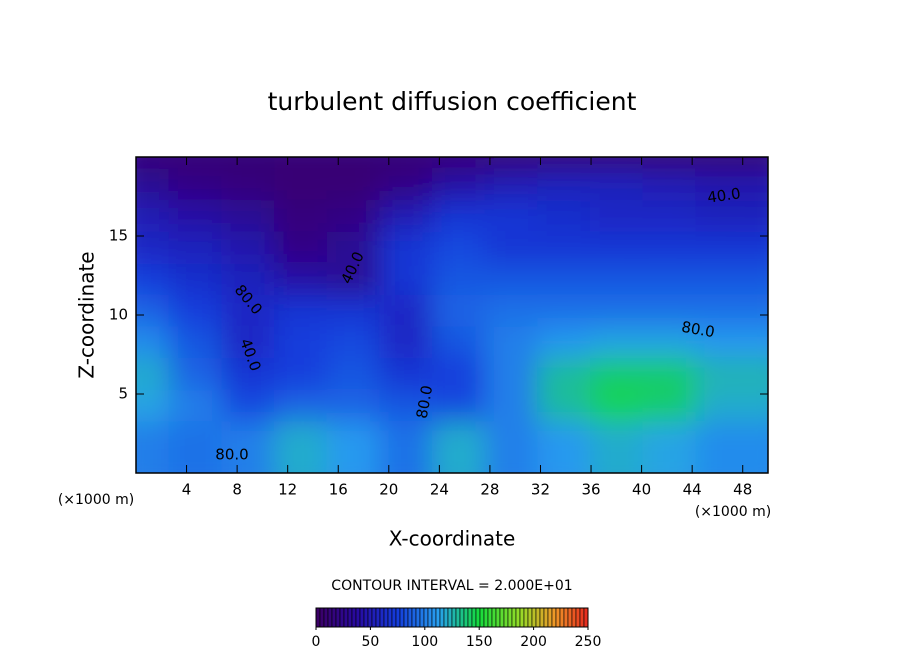  What do you see at coordinates (731, 447) in the screenshot?
I see `cell` at bounding box center [731, 447].